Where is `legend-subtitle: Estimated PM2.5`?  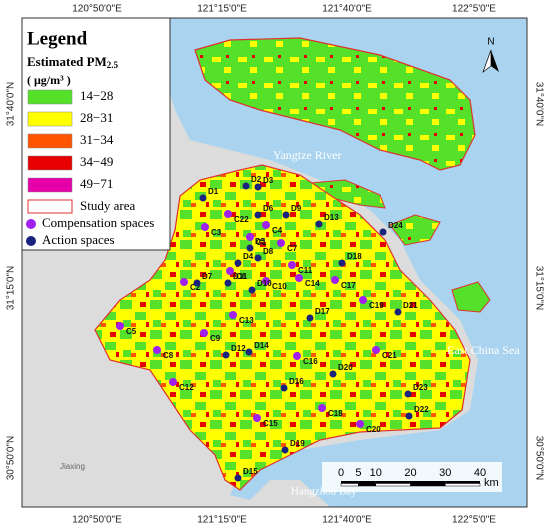
legend-subtitle: Estimated PM2.5 is located at coordinates (73, 62).